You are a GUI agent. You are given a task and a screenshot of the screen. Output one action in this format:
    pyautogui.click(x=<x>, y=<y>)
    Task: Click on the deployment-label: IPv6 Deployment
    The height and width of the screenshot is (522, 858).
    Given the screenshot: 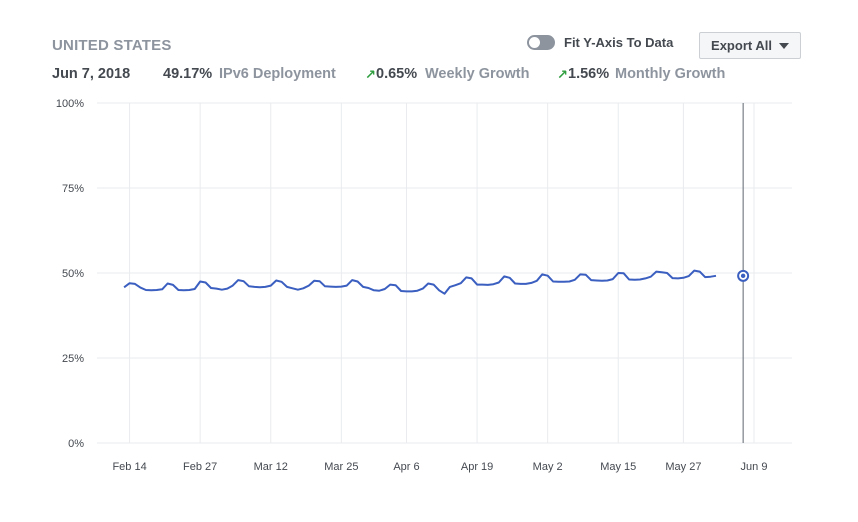 What is the action you would take?
    pyautogui.click(x=277, y=74)
    